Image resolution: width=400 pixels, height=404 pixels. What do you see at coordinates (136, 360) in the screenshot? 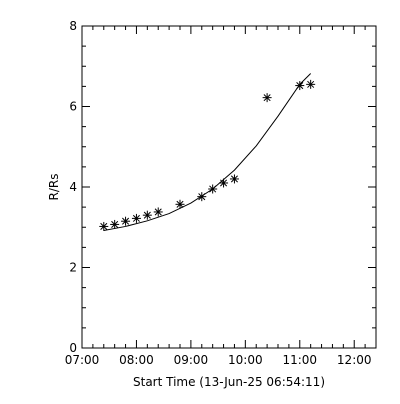
I see `x-tick-label: 08:00` at bounding box center [136, 360].